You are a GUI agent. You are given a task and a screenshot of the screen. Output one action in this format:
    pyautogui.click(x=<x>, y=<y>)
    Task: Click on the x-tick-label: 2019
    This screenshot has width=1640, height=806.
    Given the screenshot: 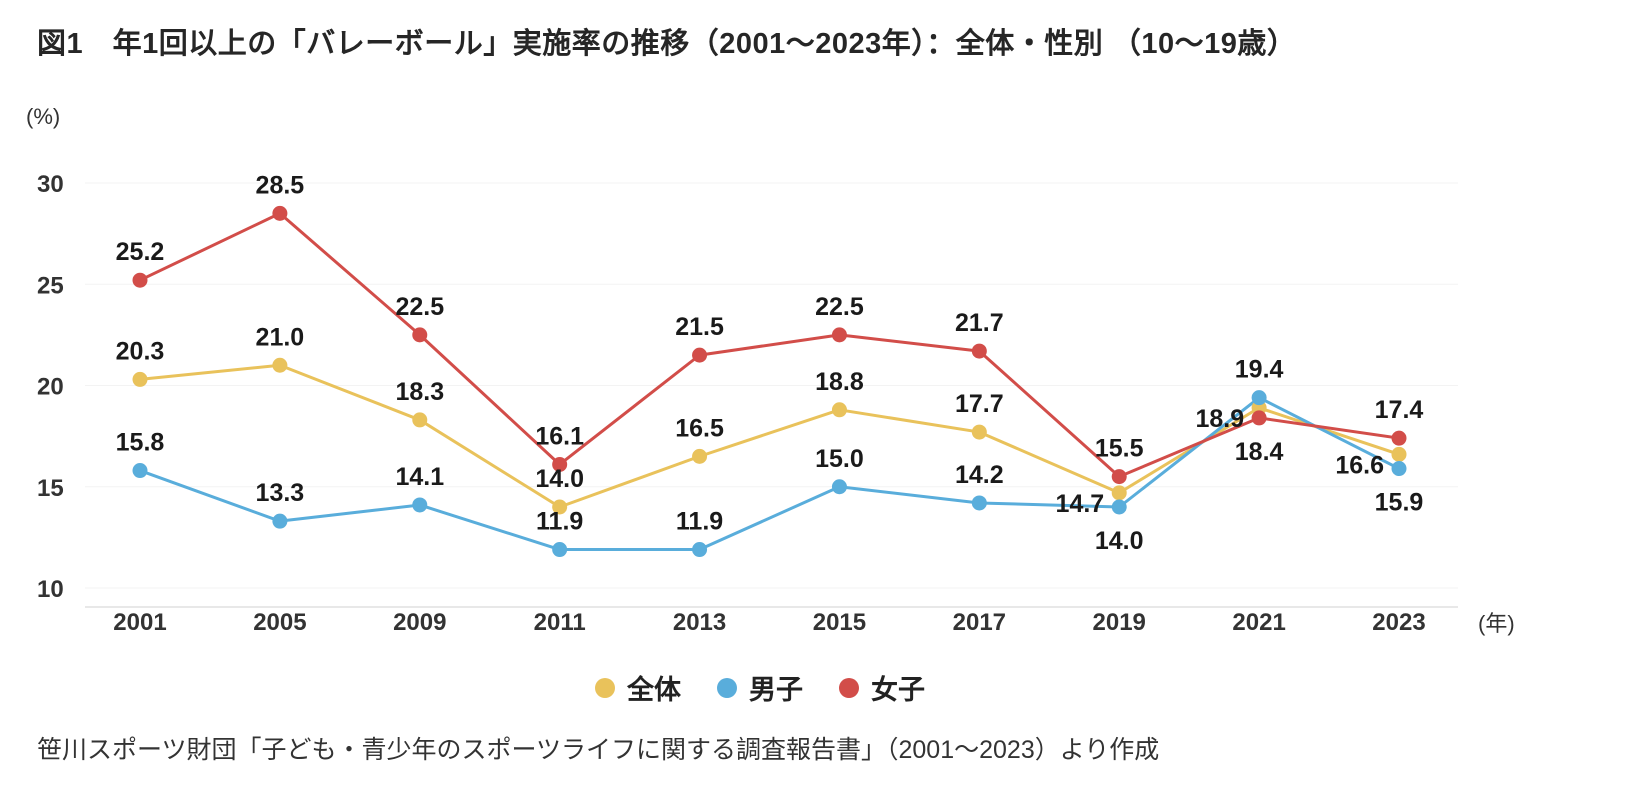 What is the action you would take?
    pyautogui.click(x=1119, y=622)
    